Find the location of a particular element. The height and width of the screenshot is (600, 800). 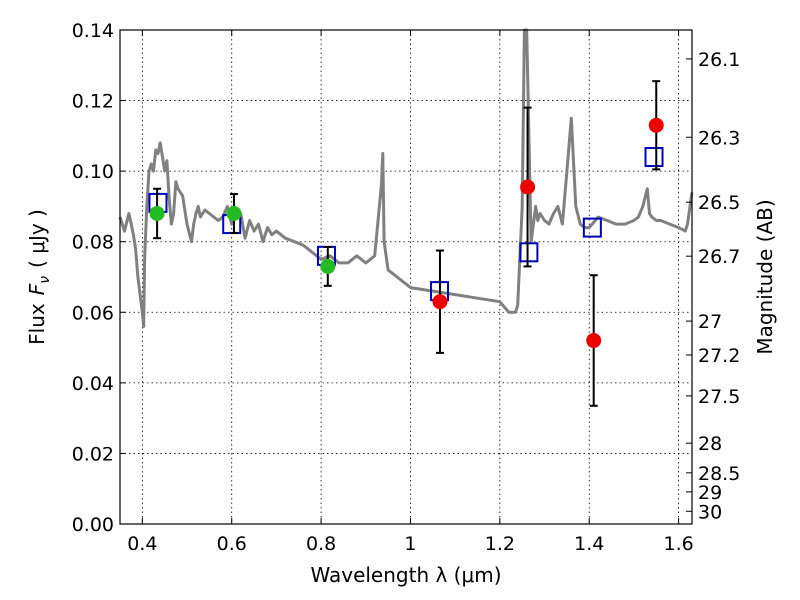

y-ticks-layer: 0.00 0.02 0.04 0.06 0.08 0.10 0.12 0.14 is located at coordinates (99, 278).